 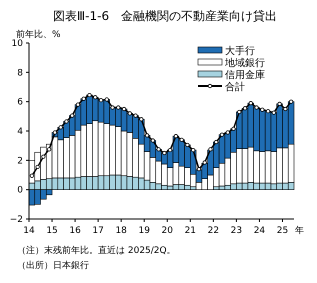 I want to click on legend-label: 地域銀行, so click(x=244, y=63).